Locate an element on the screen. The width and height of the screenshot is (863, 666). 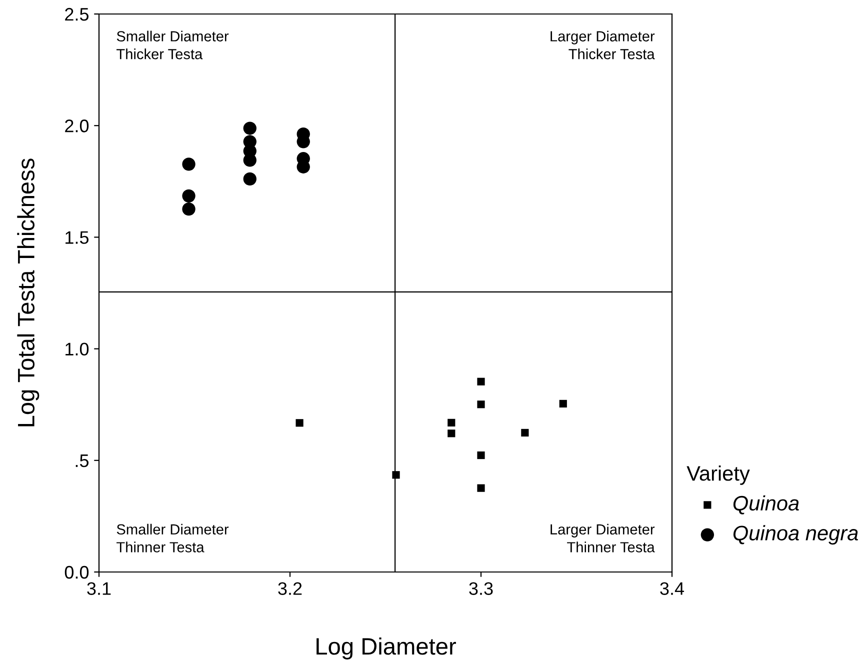
annotation: Larger Diameter Thicker Testa is located at coordinates (602, 45).